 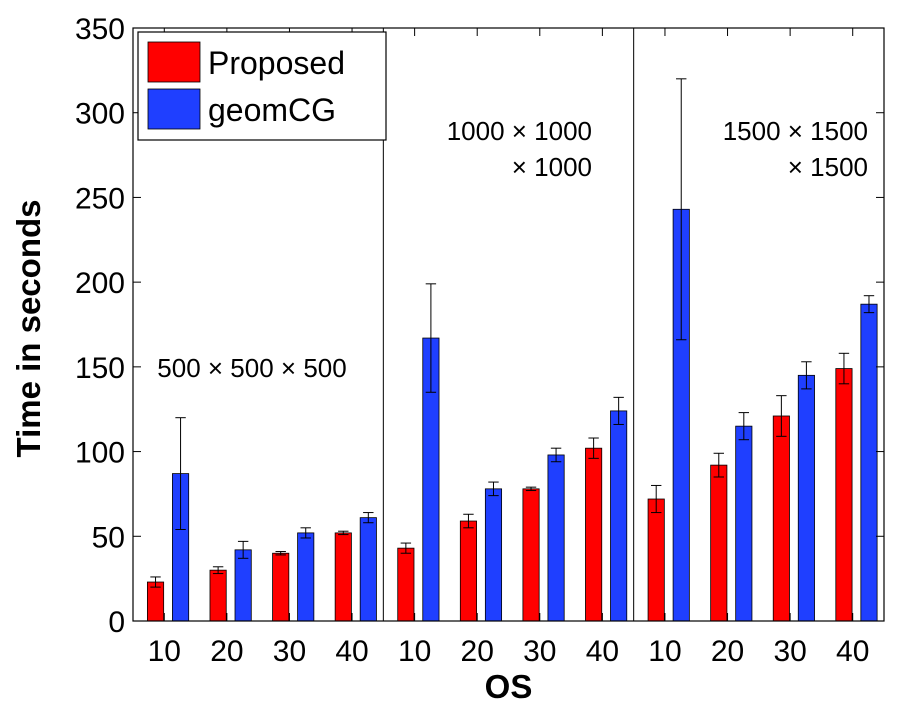 I want to click on group-label-2-line-0: 1500 × 1500, so click(x=795, y=131).